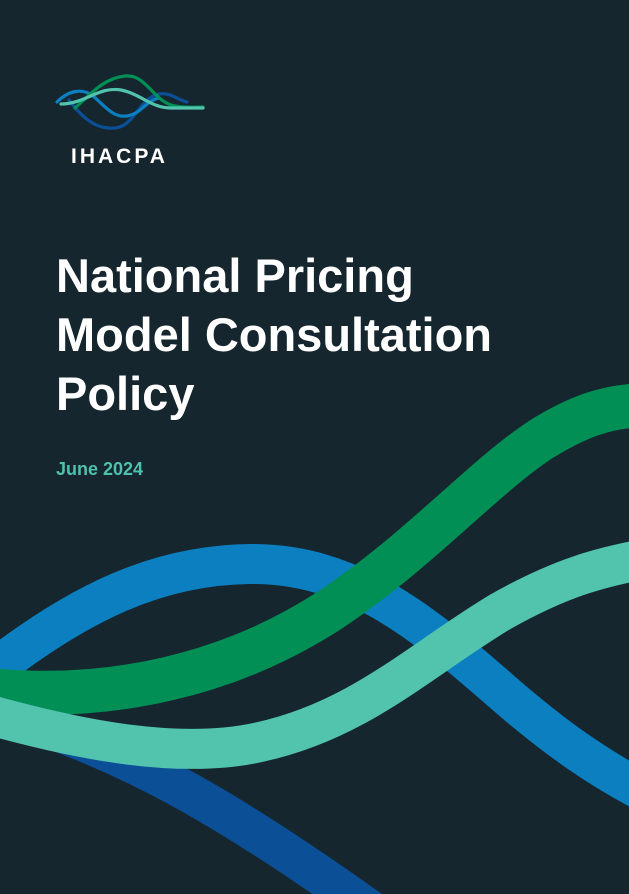 This screenshot has height=894, width=629. I want to click on title-line: National Pricing, so click(235, 275).